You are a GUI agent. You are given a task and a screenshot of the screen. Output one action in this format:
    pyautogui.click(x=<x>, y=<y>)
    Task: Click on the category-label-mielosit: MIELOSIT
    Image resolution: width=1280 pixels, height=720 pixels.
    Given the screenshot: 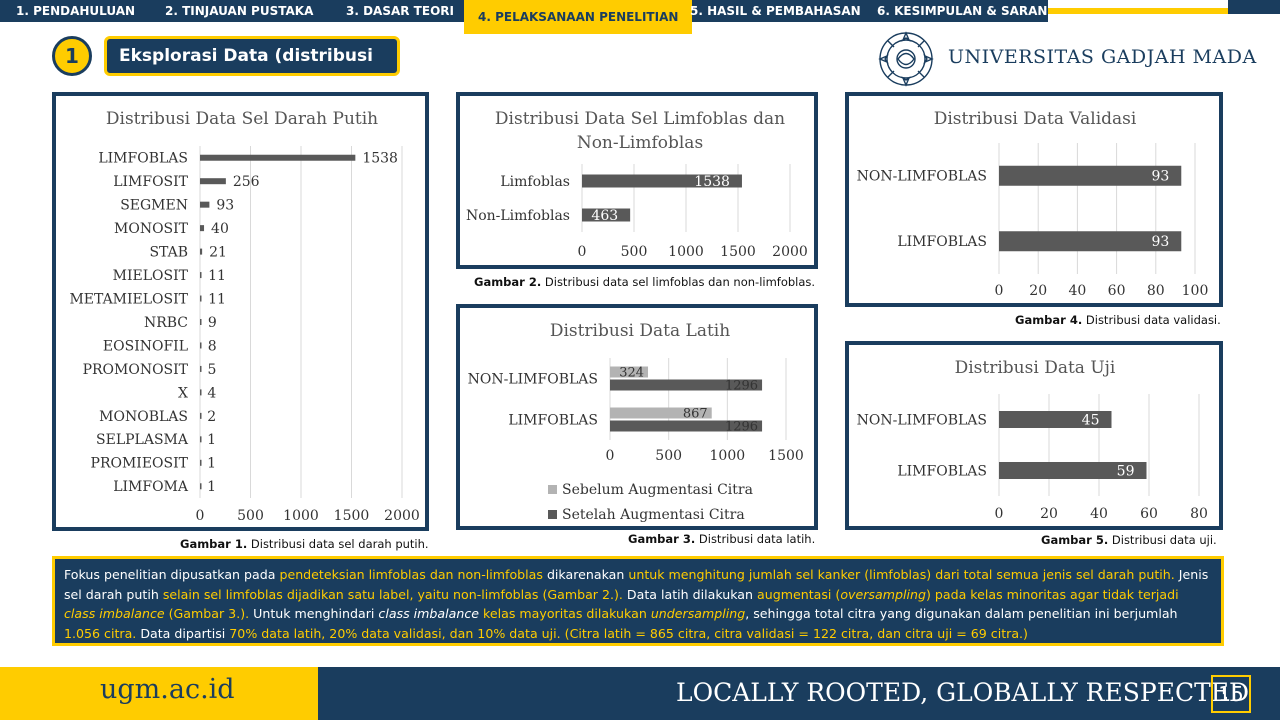 What is the action you would take?
    pyautogui.click(x=151, y=276)
    